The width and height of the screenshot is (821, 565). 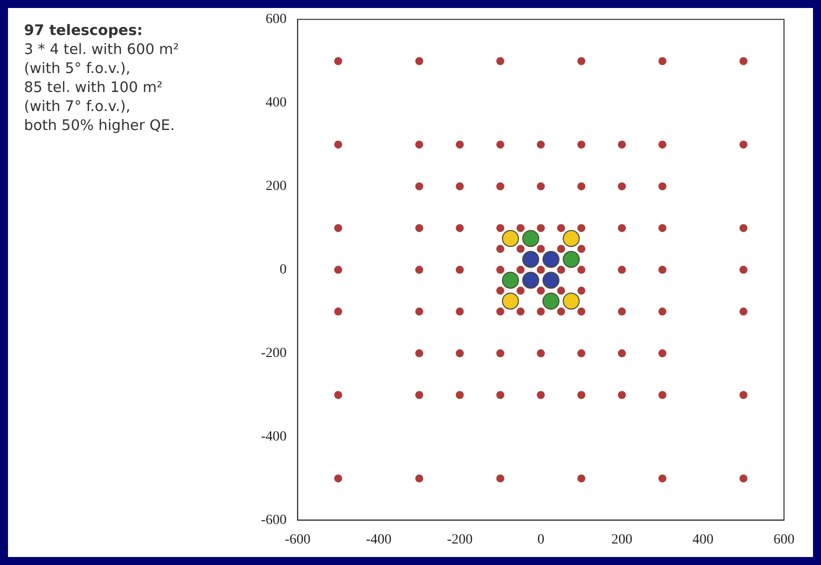 I want to click on x-tick-label: -400, so click(x=379, y=540).